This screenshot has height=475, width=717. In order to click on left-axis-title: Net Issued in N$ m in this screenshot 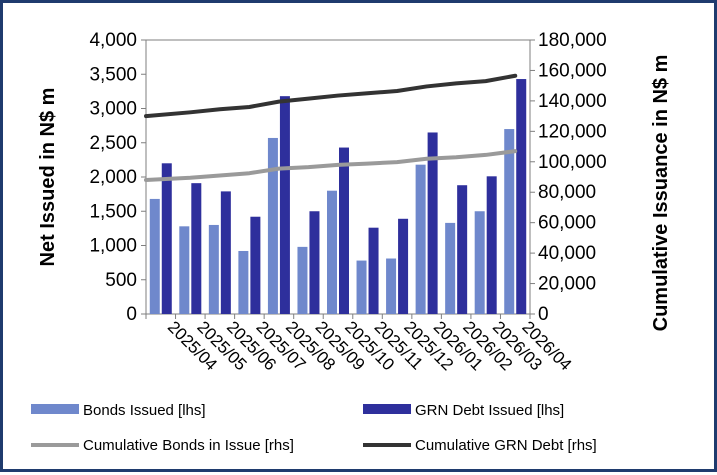, I will do `click(48, 177)`.